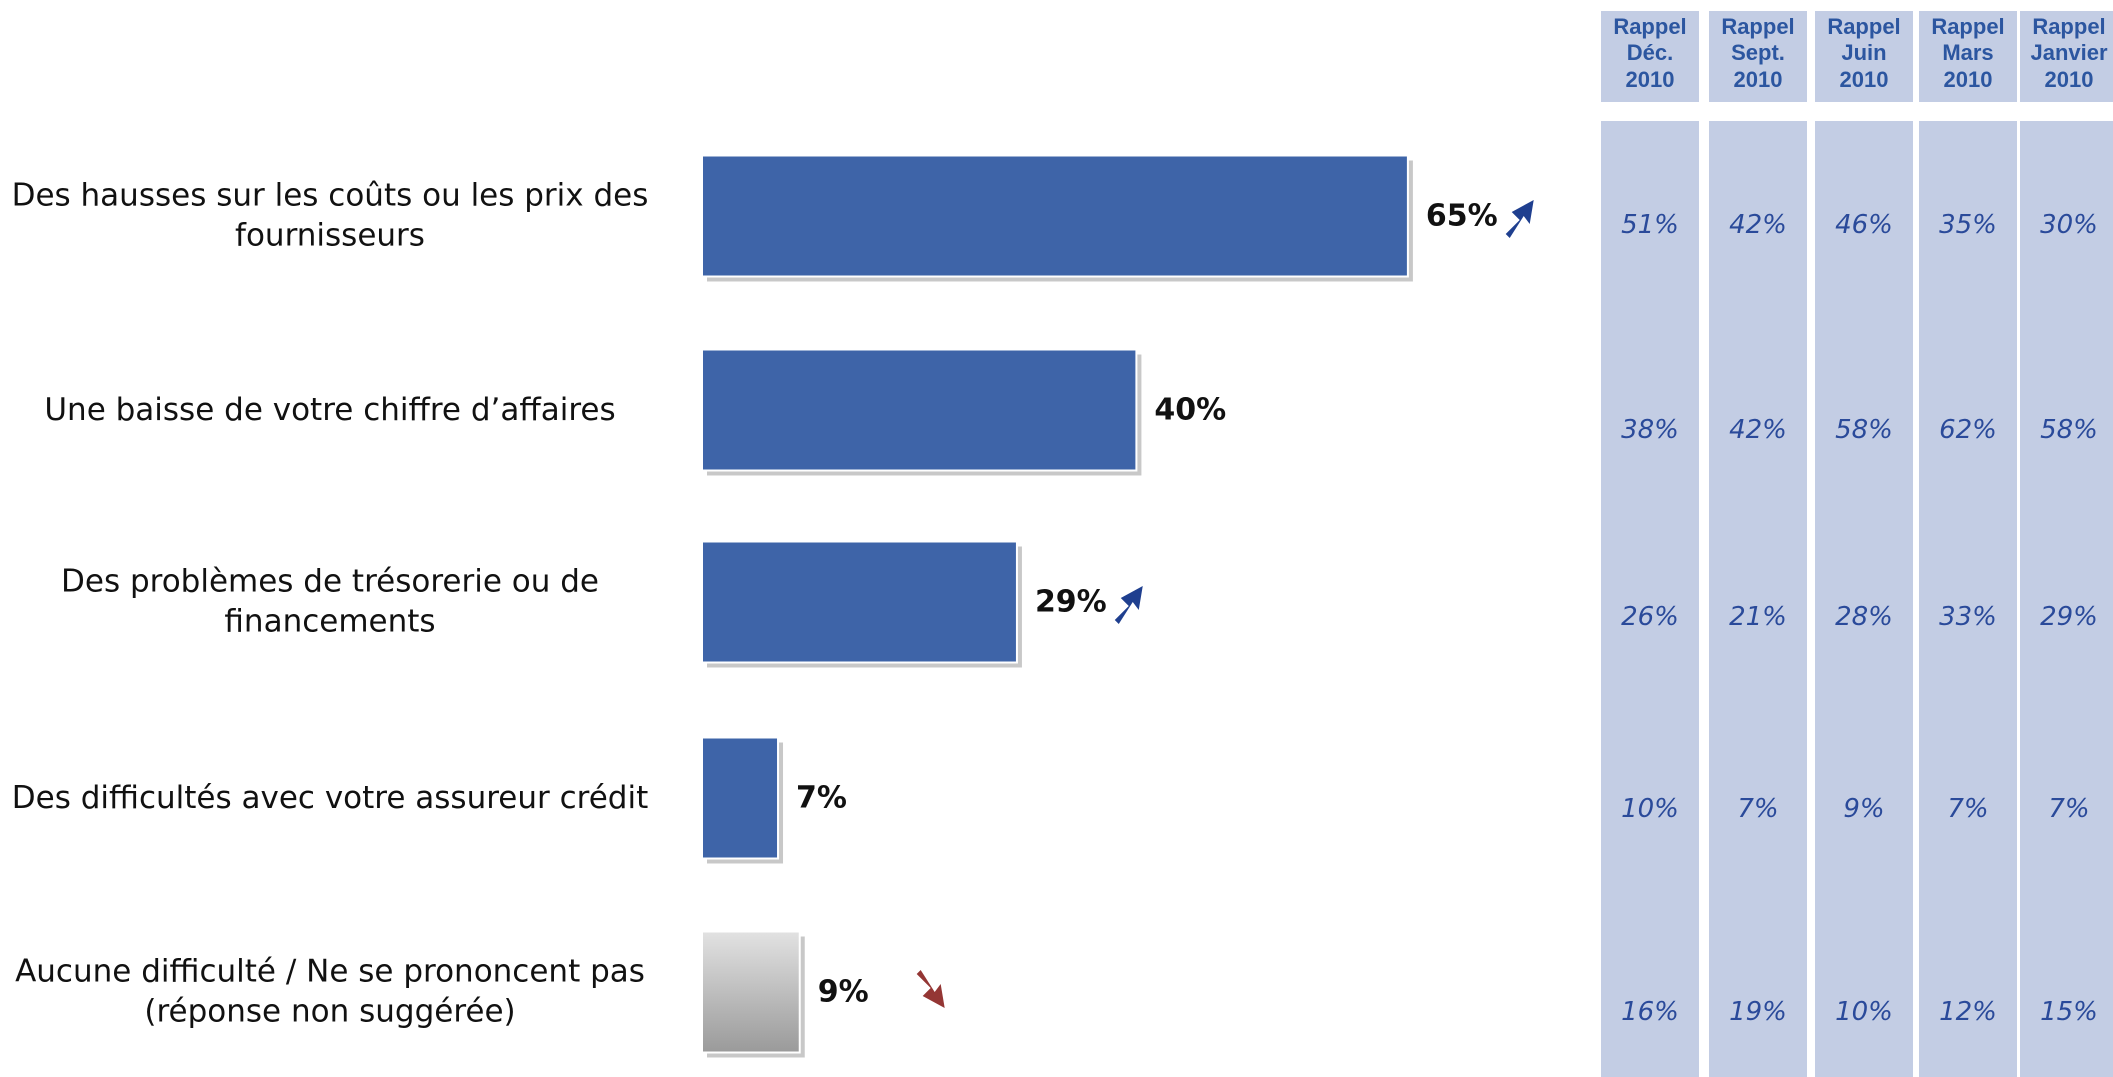 The width and height of the screenshot is (2113, 1077). I want to click on value-label: 7%, so click(821, 798).